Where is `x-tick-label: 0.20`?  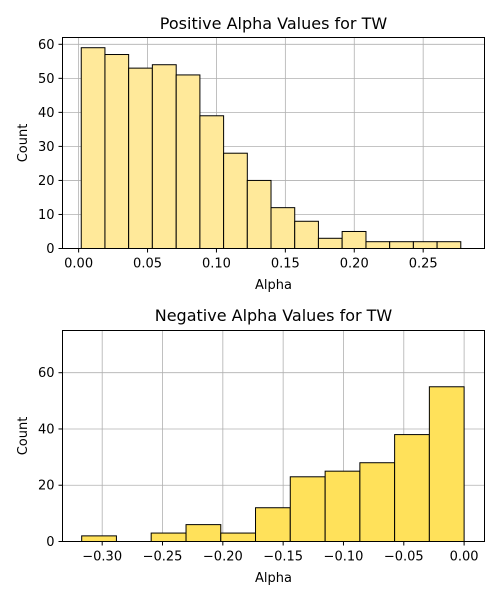
x-tick-label: 0.20 is located at coordinates (354, 264).